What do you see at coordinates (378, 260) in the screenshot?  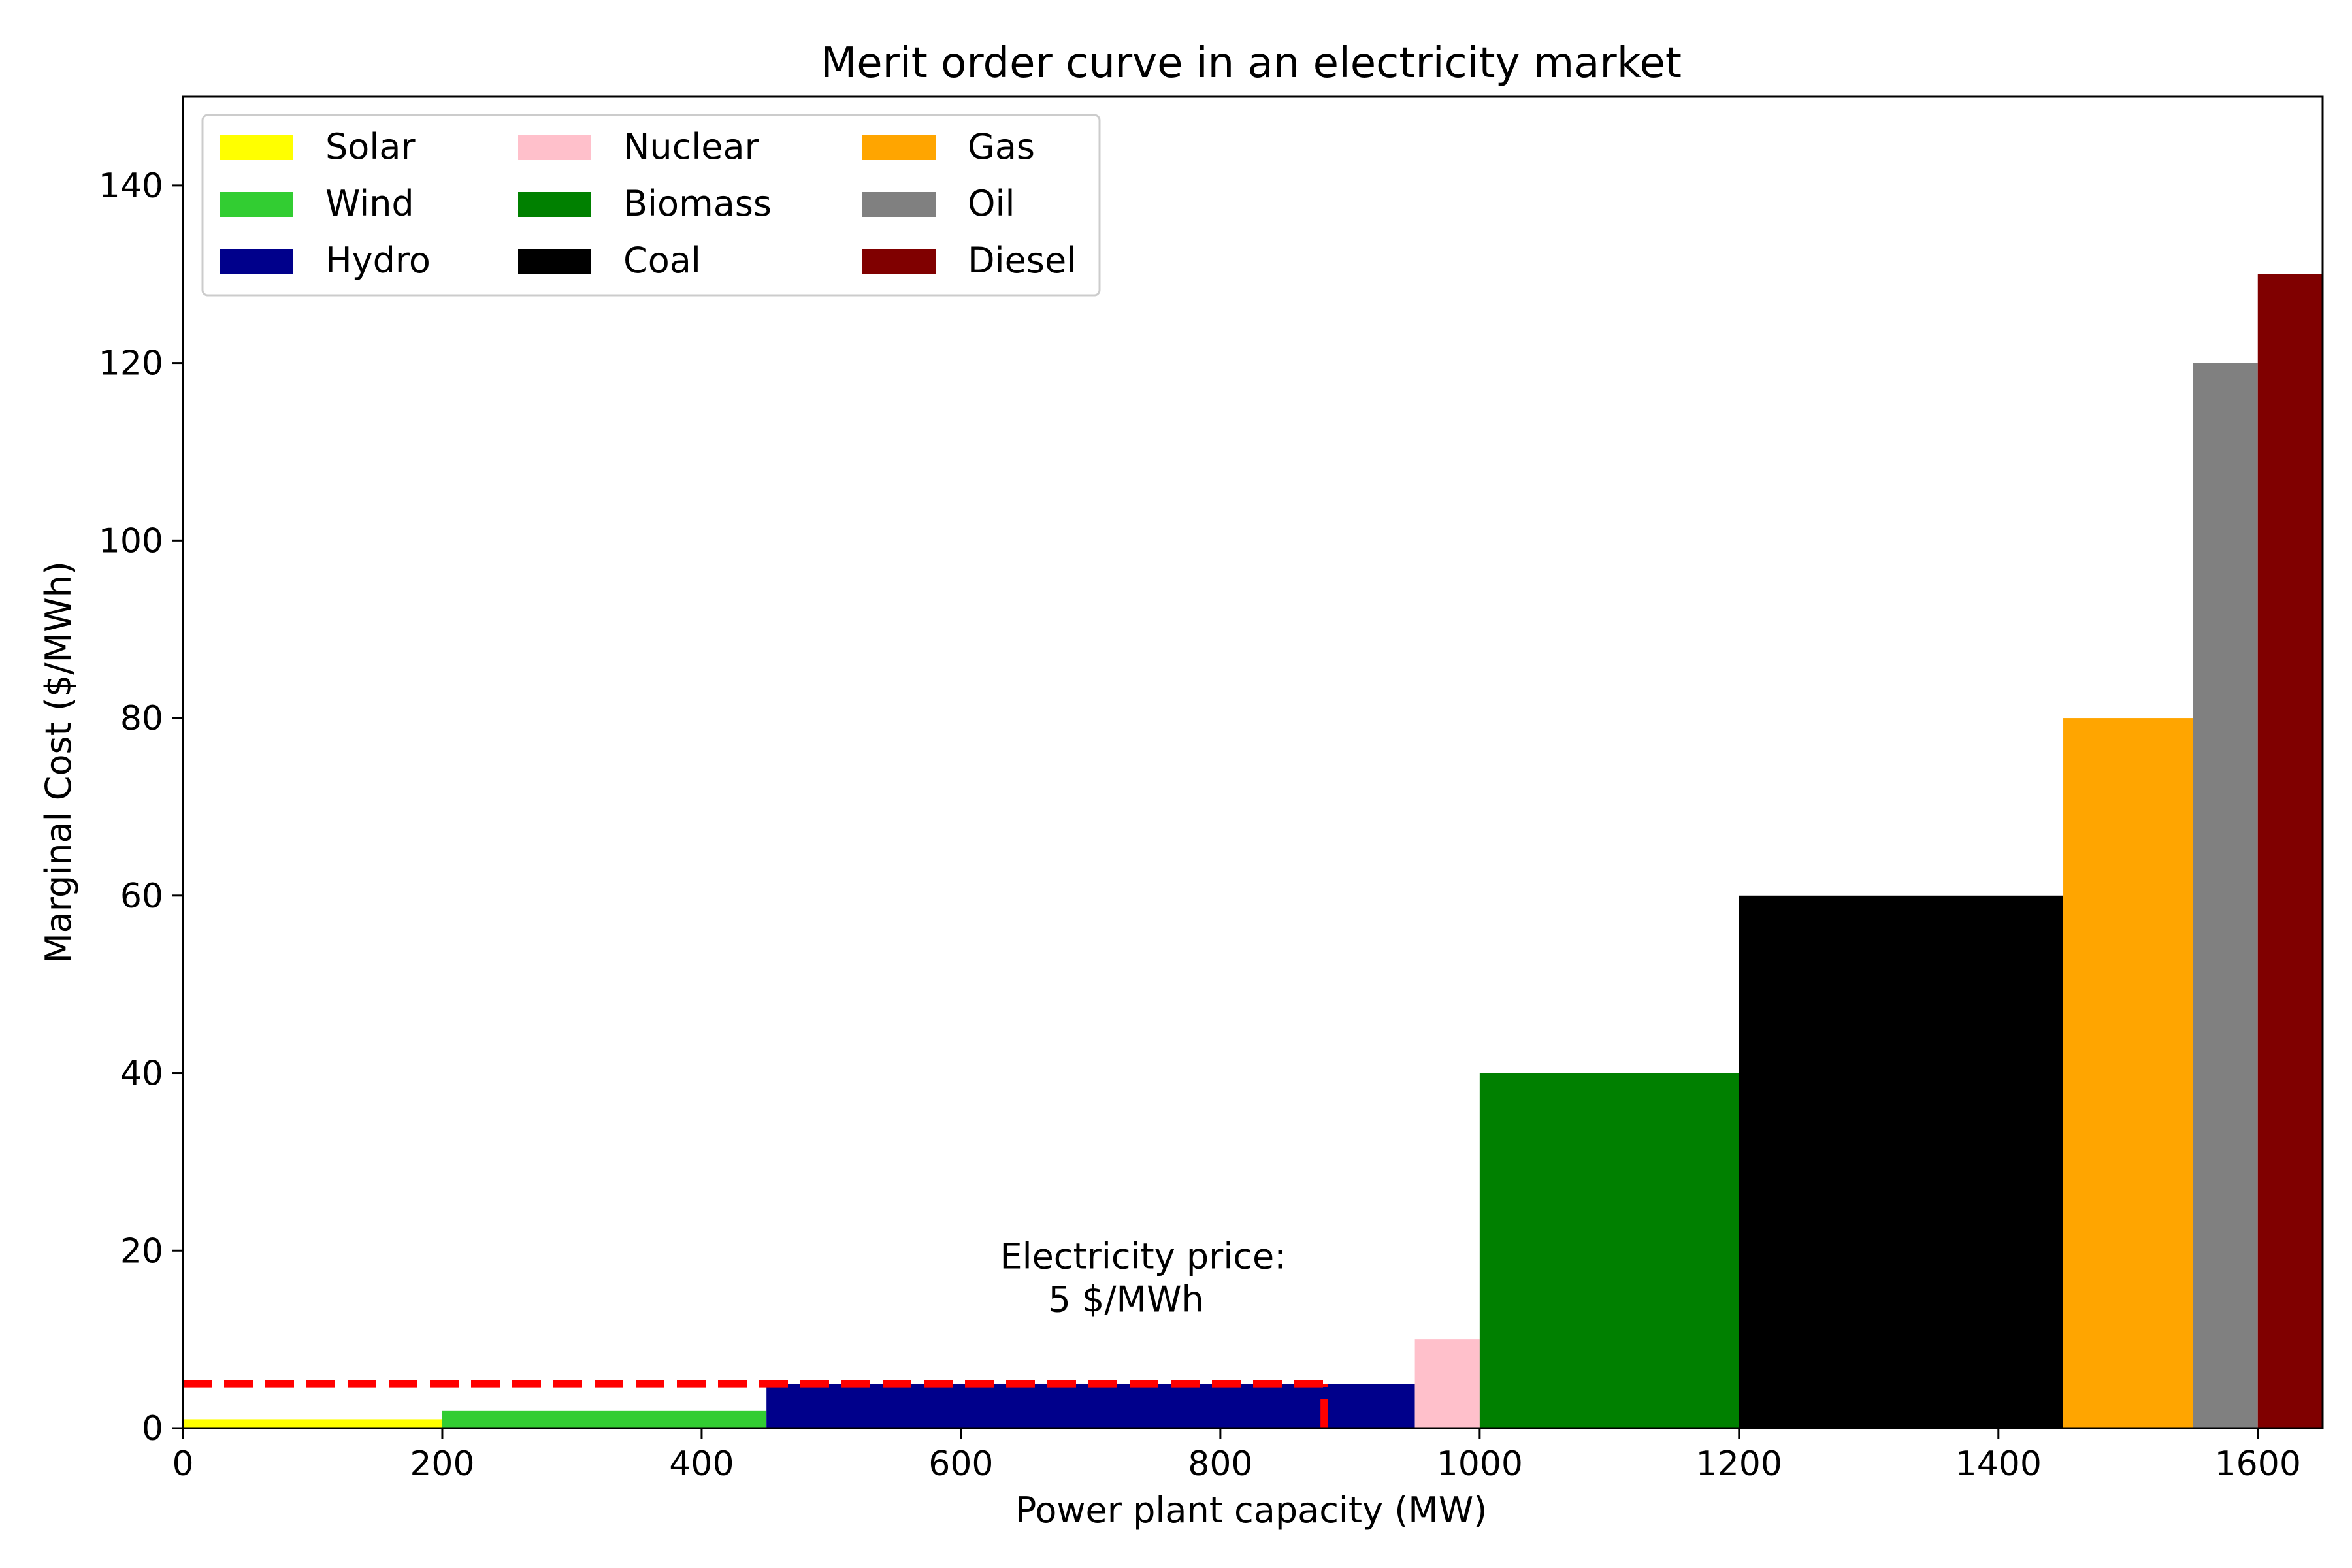 I see `legend-label-hydro: Hydro` at bounding box center [378, 260].